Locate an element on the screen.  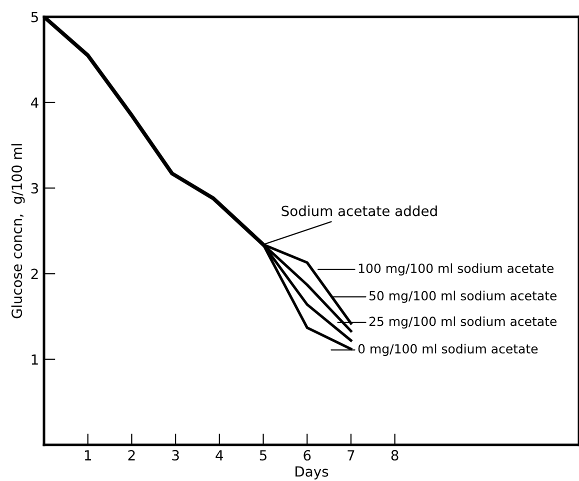
legend-label: 25 mg/100 ml sodium acetate is located at coordinates (463, 322).